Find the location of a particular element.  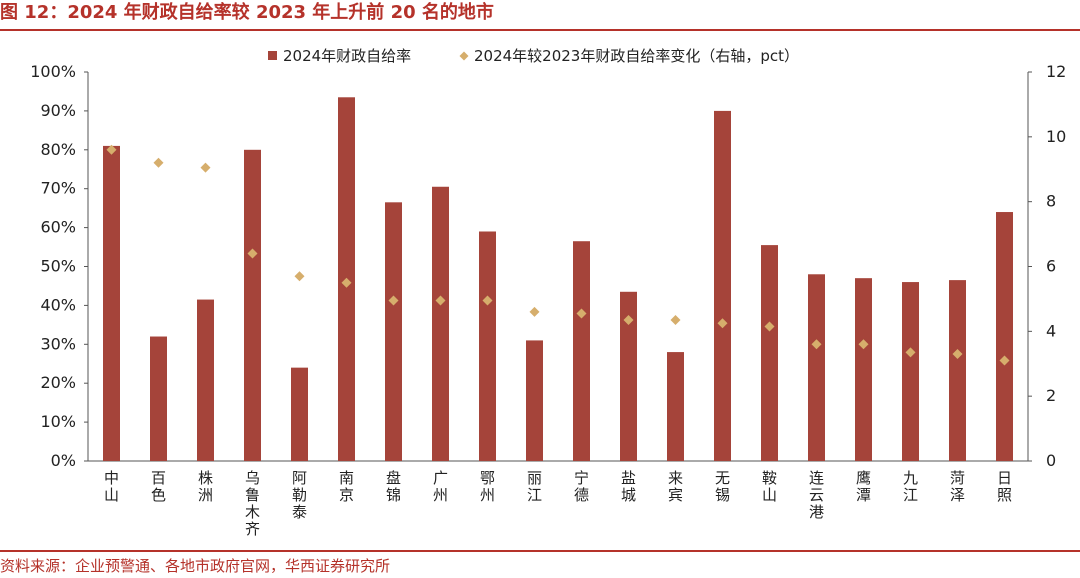

source-note: 资料来源：企业预警通、各地市政府官网，华西证券研究所 is located at coordinates (195, 566).